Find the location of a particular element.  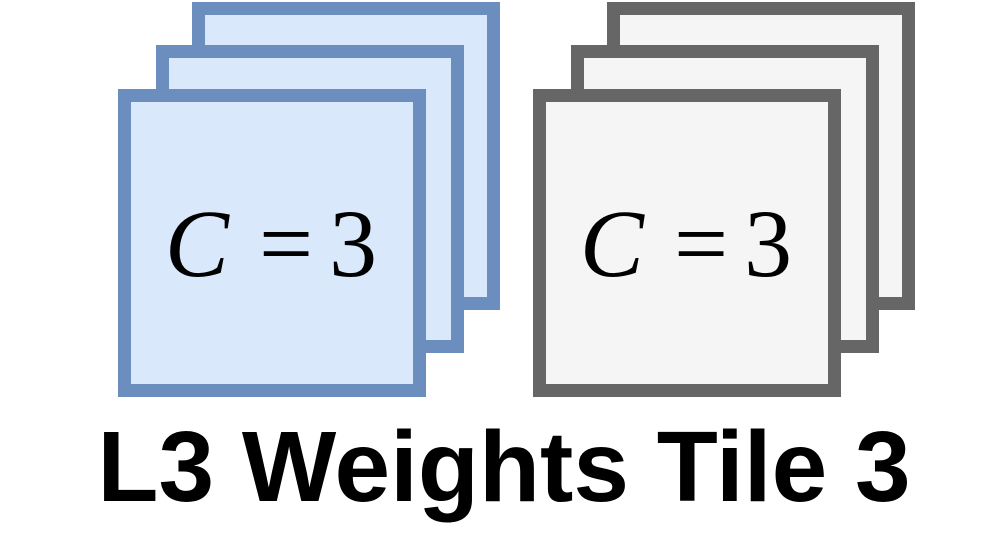

gray-label-variable: C is located at coordinates (612, 243).